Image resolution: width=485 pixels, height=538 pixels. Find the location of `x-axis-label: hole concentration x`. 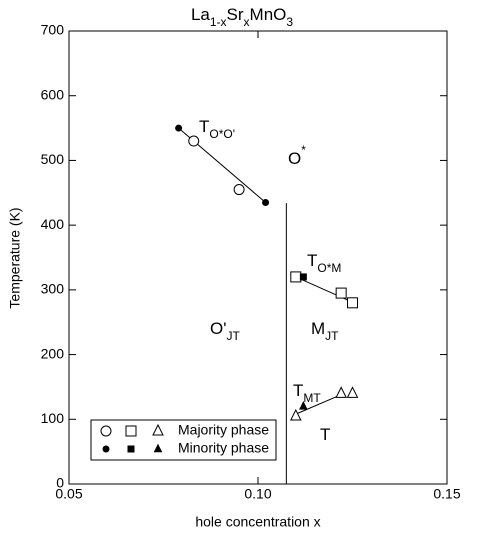

x-axis-label: hole concentration x is located at coordinates (257, 522).